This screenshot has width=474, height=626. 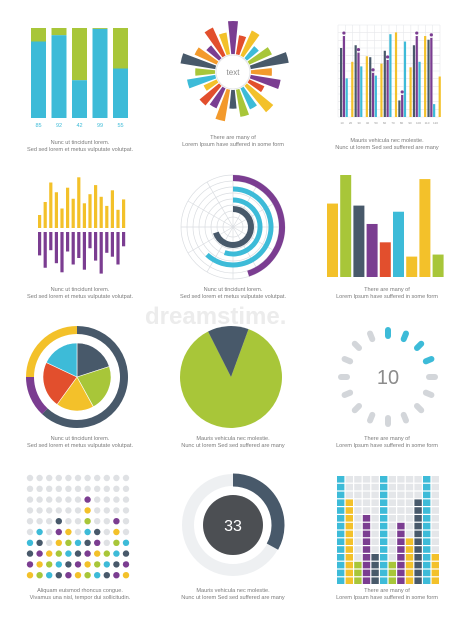 I want to click on caption-line-1: There are many of, so click(x=387, y=290).